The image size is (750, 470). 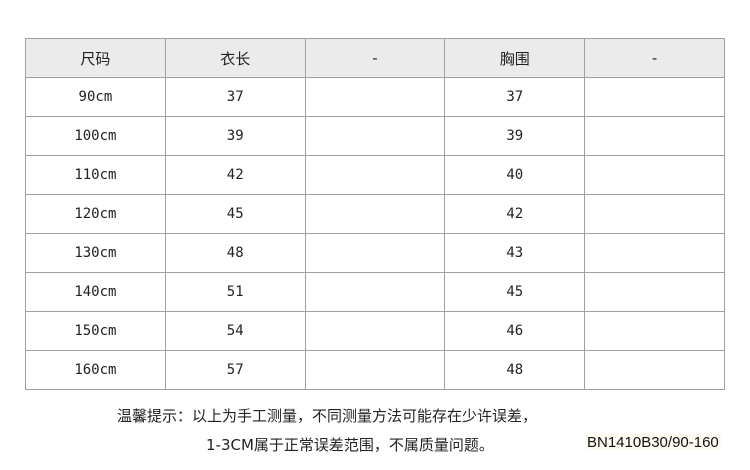 What do you see at coordinates (515, 58) in the screenshot?
I see `column-header: 胸围` at bounding box center [515, 58].